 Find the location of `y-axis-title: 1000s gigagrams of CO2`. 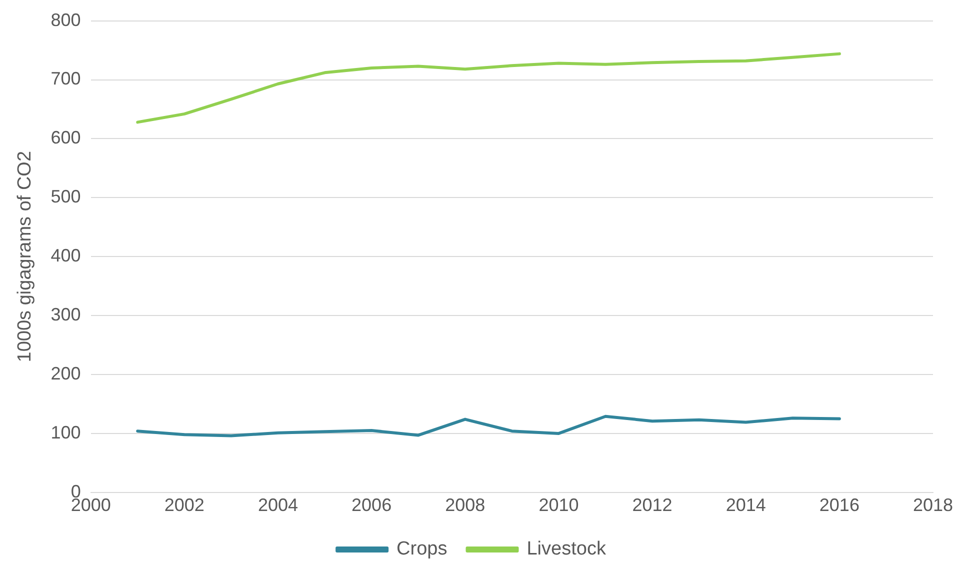

y-axis-title: 1000s gigagrams of CO2 is located at coordinates (25, 256).